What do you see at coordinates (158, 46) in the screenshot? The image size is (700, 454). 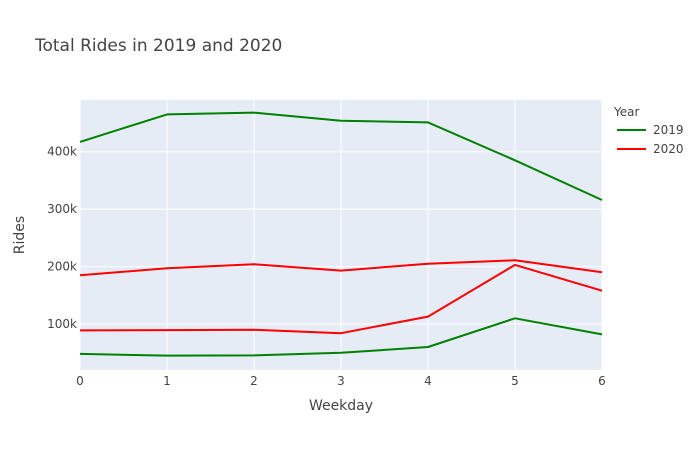 I see `chart-title: Total Rides in 2019 and 2020` at bounding box center [158, 46].